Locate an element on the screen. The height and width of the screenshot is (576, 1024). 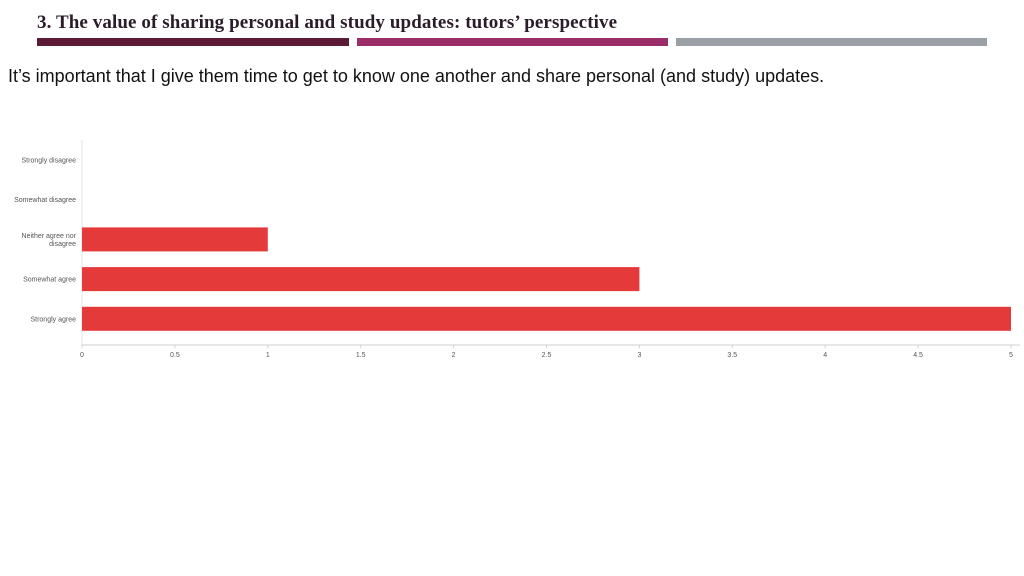
x-tick-label: 1 is located at coordinates (268, 355).